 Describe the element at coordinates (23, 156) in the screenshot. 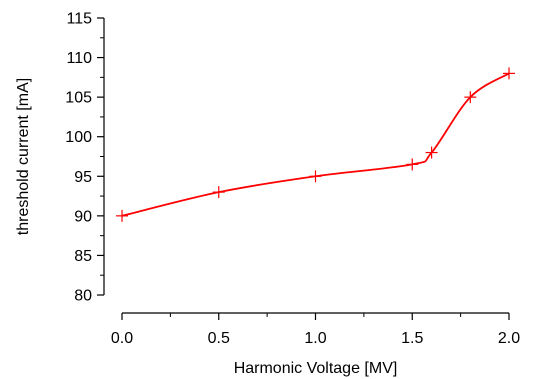

I see `y-axis-label: threshold current [mA]` at that location.